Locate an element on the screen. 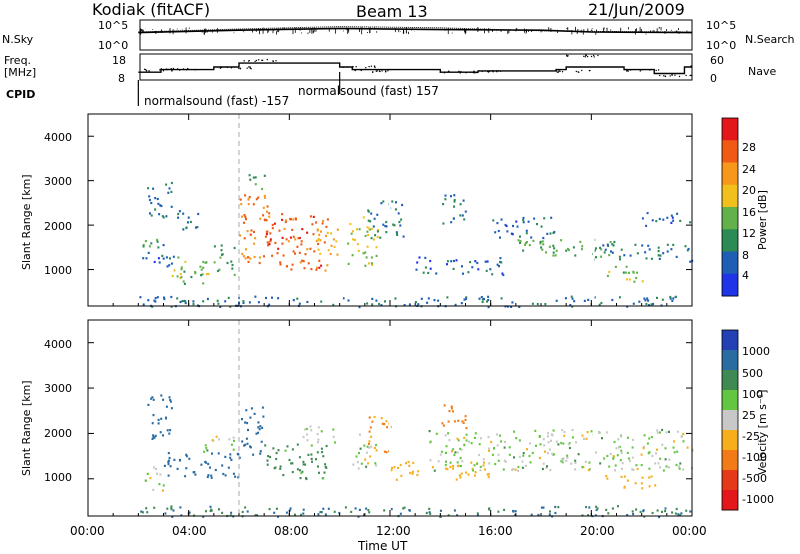 The width and height of the screenshot is (800, 554). x-tick-2000: 20:00 is located at coordinates (597, 531).